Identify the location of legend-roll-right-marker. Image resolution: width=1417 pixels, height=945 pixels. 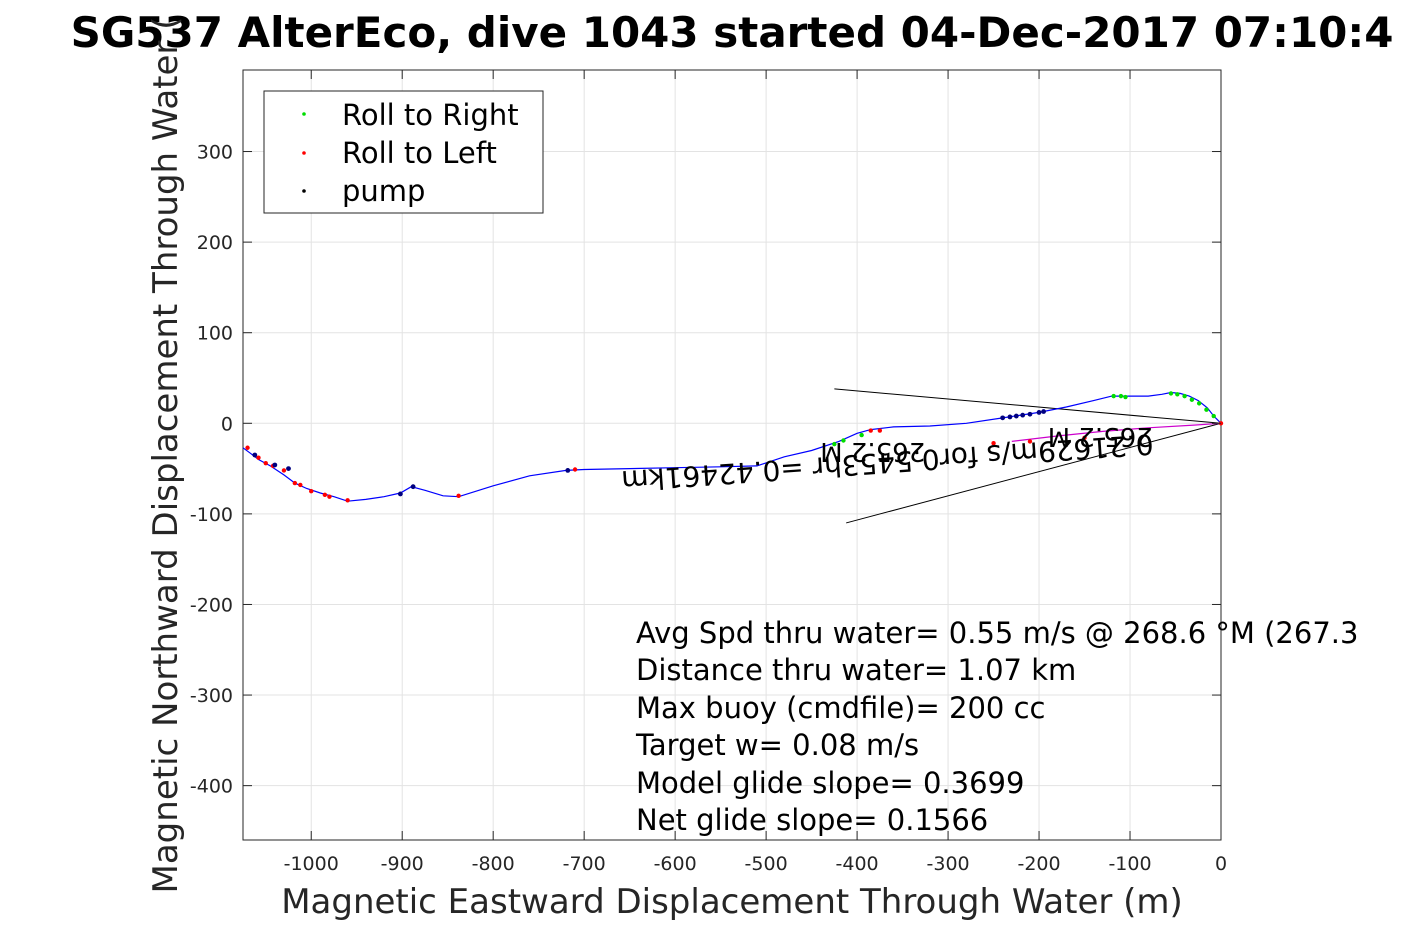
(304, 114).